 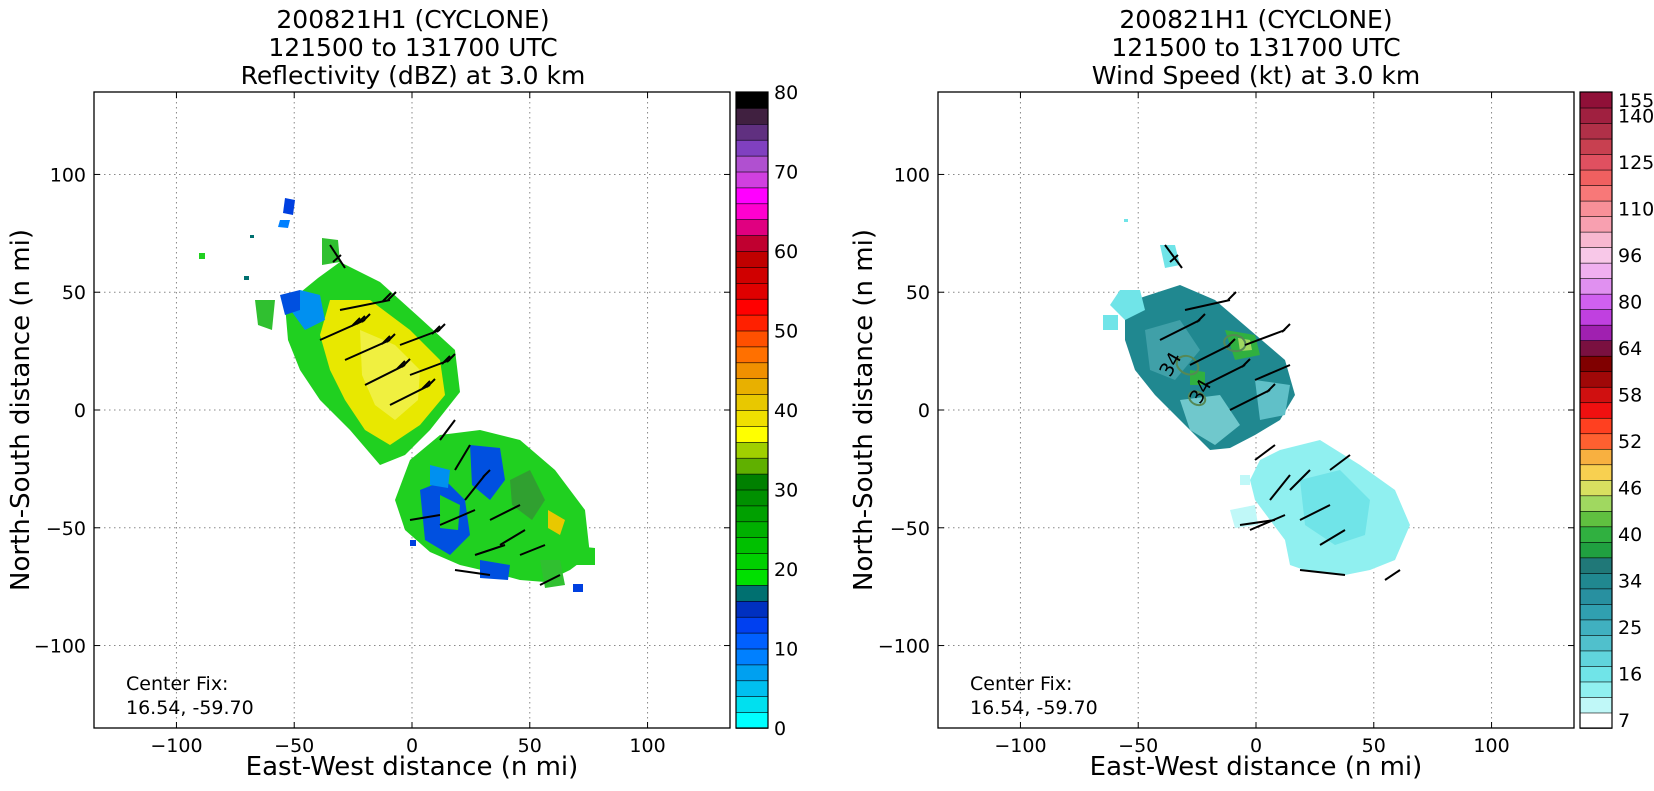 I want to click on colorbar-tick-label: 40, so click(x=786, y=411).